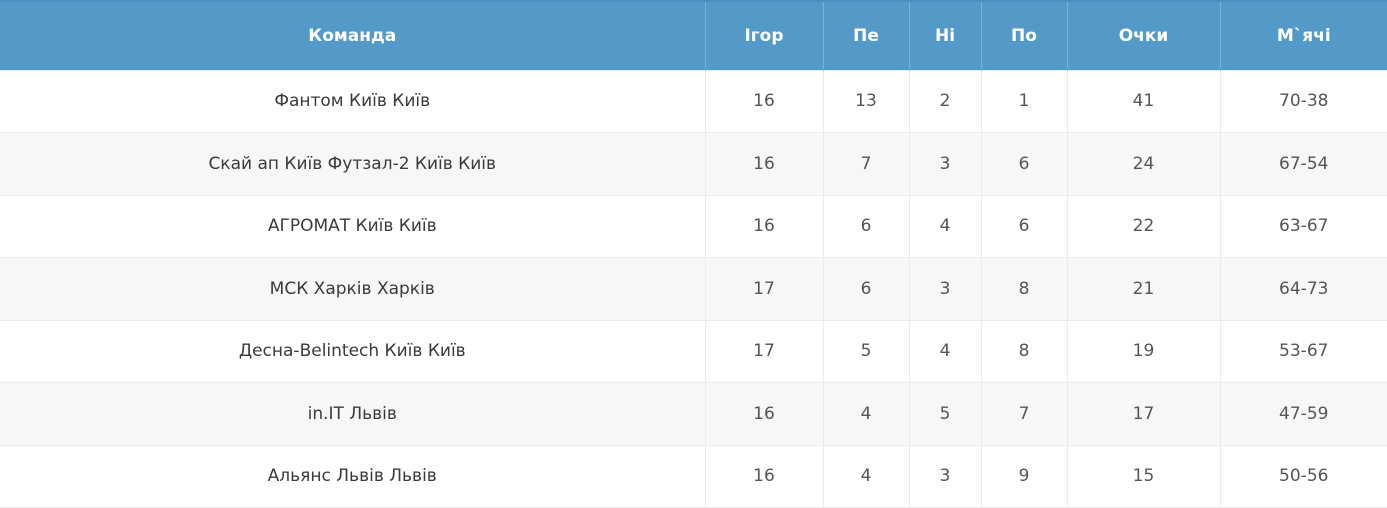  I want to click on header-games: Ігор, so click(763, 35).